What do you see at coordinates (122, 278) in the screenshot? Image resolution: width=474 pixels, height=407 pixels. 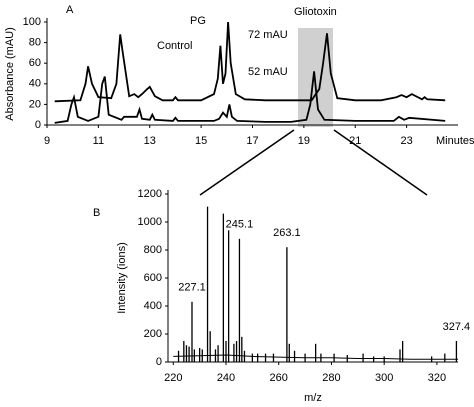 I see `y-axis-label: Intensity (ions)` at bounding box center [122, 278].